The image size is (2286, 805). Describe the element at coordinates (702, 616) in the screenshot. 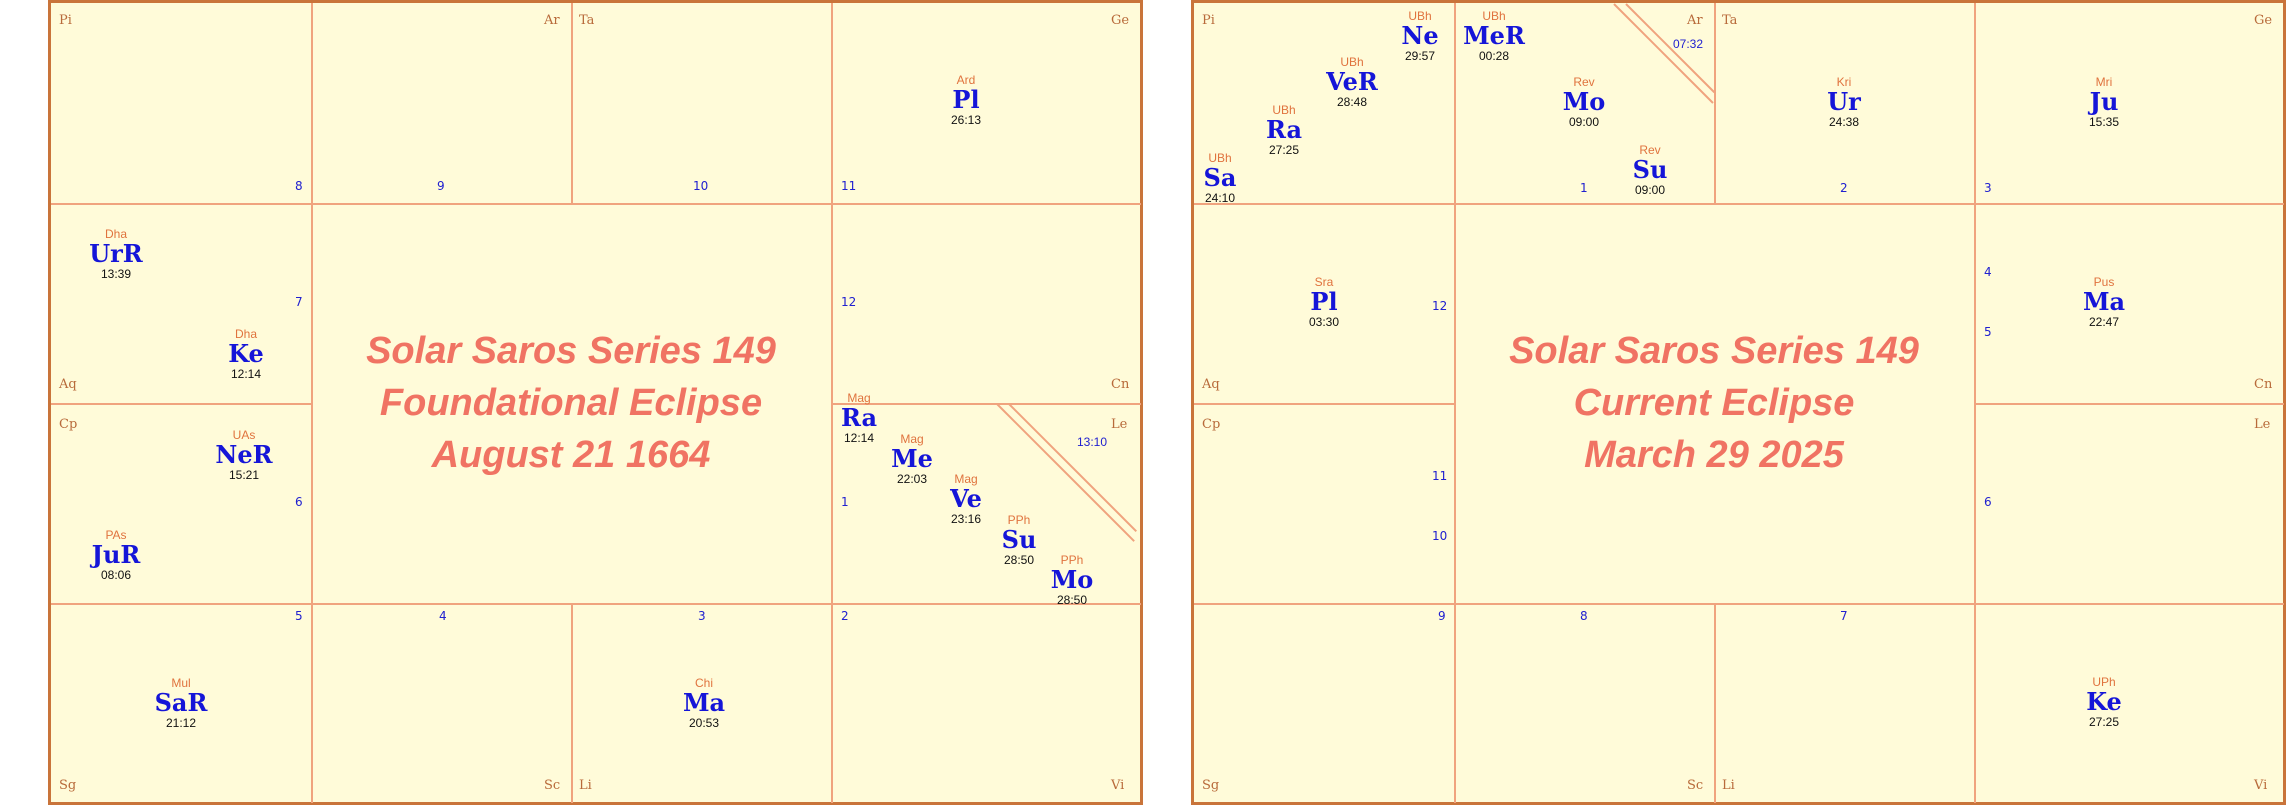

I see `house-number: 3` at that location.